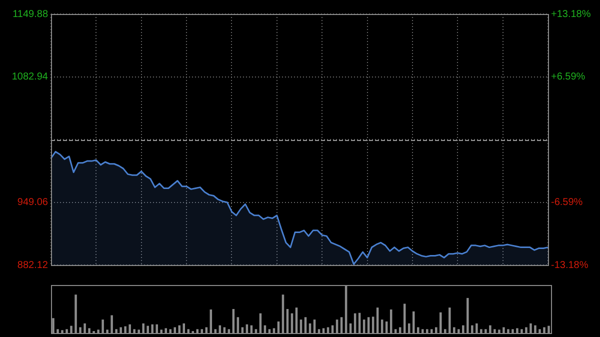 The height and width of the screenshot is (337, 600). I want to click on y-tick-label: 882.12, so click(32, 265).